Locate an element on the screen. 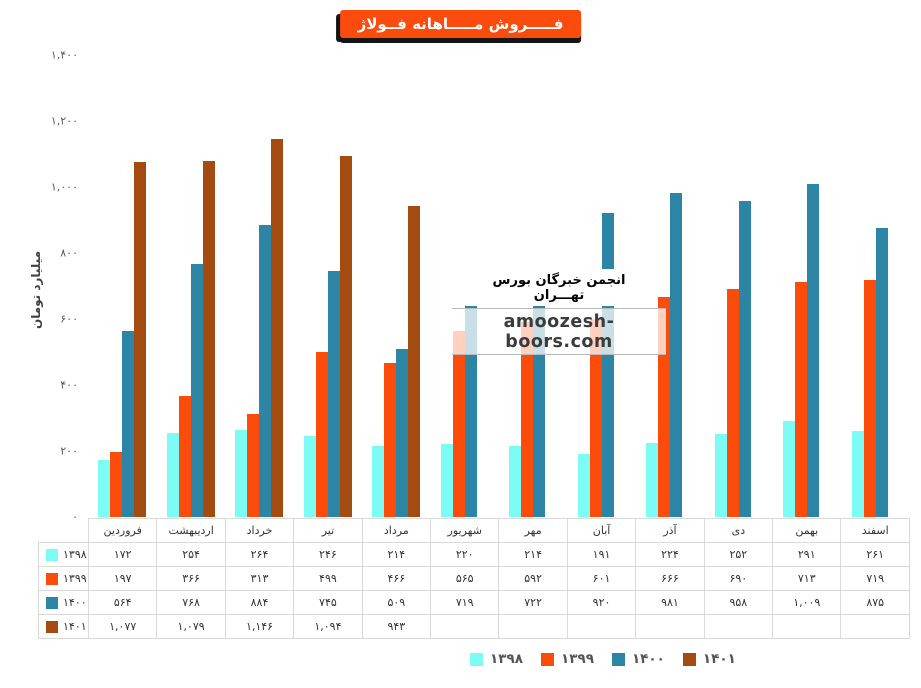 The width and height of the screenshot is (921, 688). table-year-label-cell: ۱۳۹۹ is located at coordinates (63, 578).